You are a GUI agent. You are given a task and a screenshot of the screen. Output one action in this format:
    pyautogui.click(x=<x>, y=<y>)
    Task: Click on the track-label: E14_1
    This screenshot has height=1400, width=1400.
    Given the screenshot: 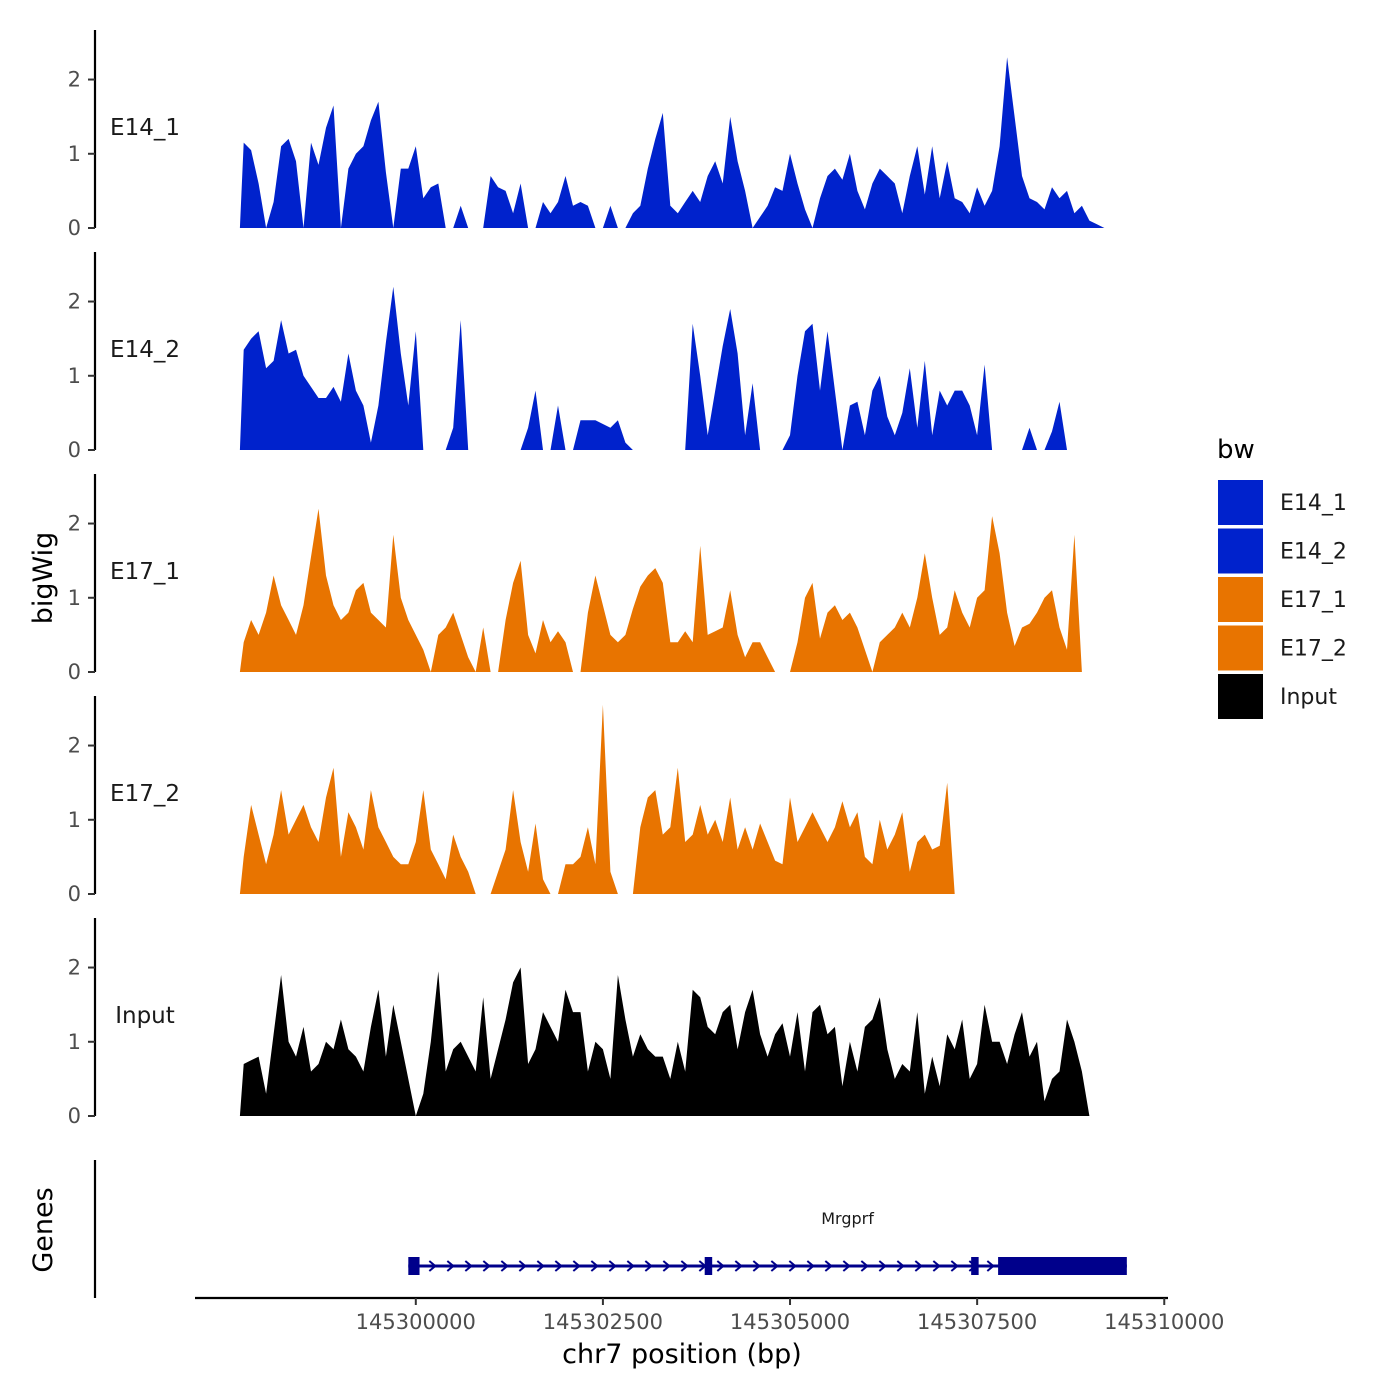 What is the action you would take?
    pyautogui.click(x=145, y=128)
    